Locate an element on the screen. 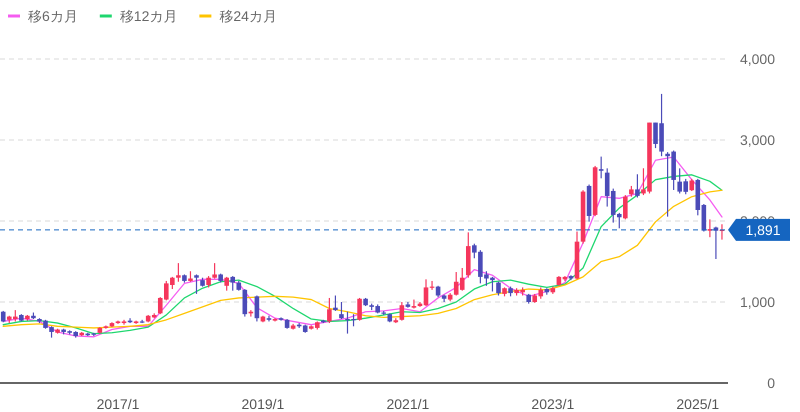 This screenshot has height=412, width=800. legend-item: 移6カ月 is located at coordinates (43, 16).